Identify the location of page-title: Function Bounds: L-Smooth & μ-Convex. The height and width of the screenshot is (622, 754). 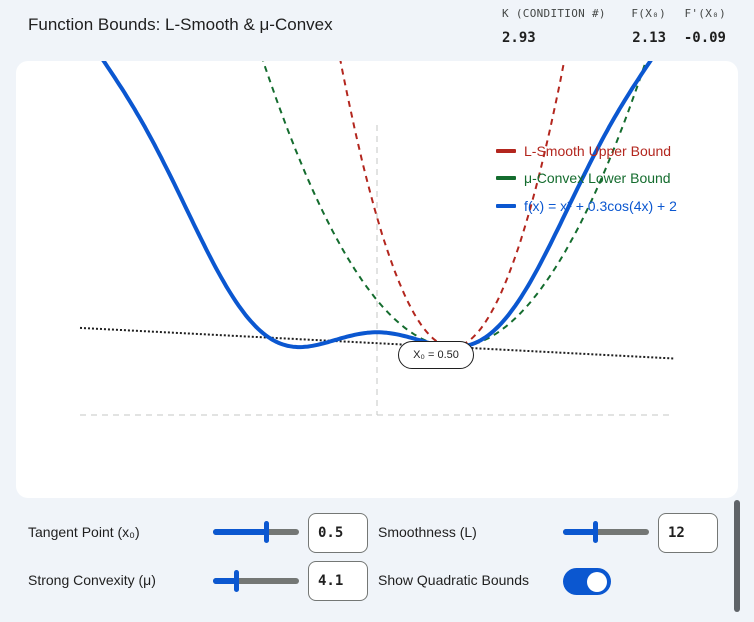
(180, 24).